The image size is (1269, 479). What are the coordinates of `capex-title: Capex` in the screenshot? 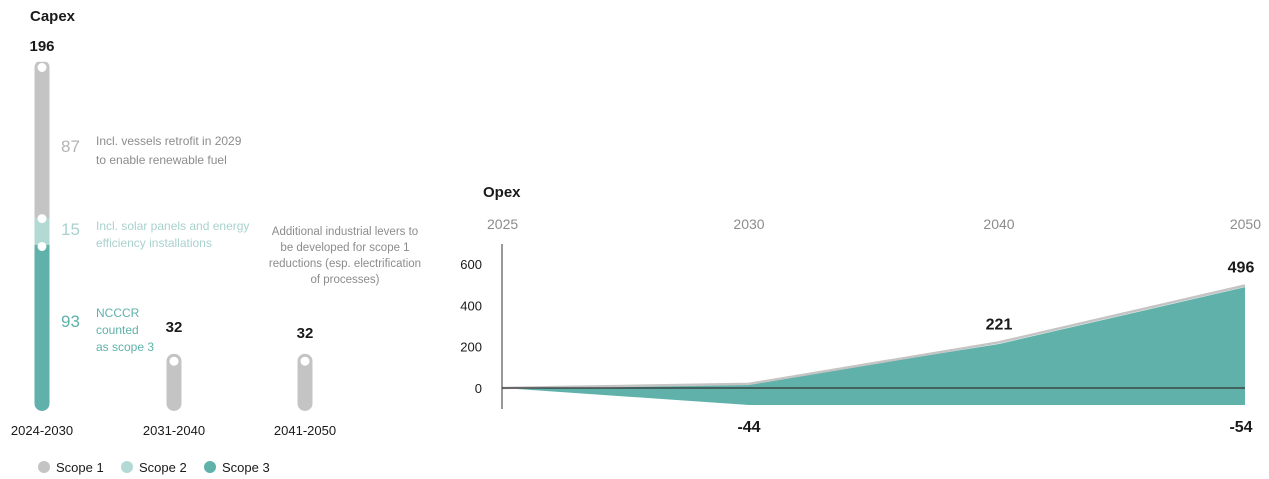 It's located at (53, 16).